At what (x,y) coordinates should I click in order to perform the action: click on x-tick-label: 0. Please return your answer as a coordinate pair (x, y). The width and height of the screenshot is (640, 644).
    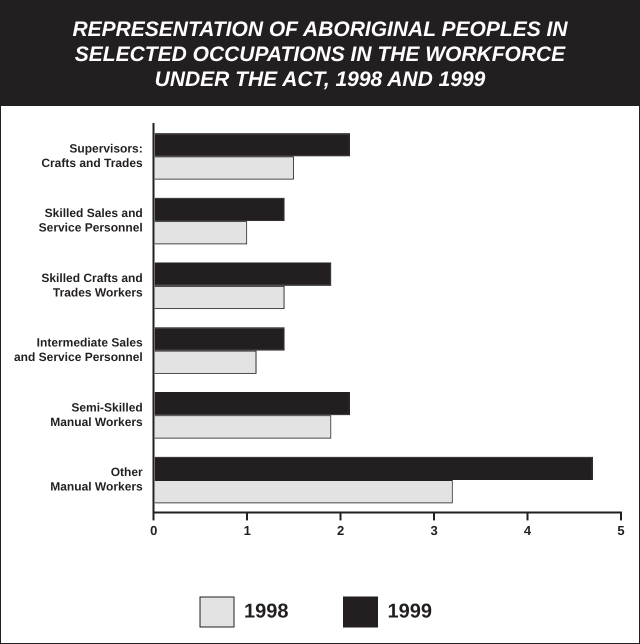
    Looking at the image, I should click on (154, 530).